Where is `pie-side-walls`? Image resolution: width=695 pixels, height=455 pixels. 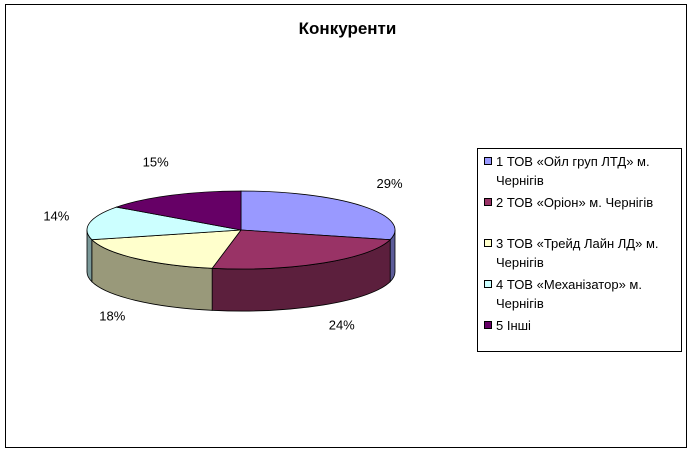 pie-side-walls is located at coordinates (241, 270).